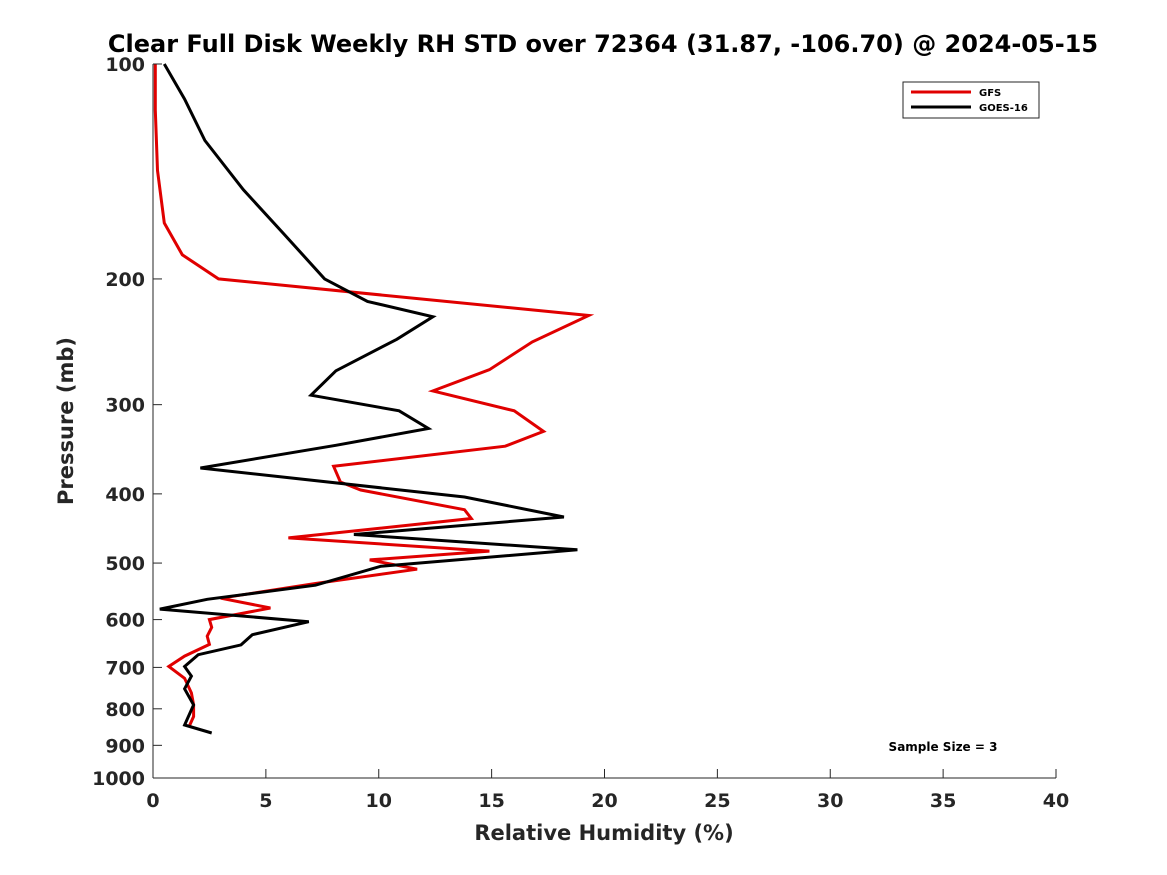 The width and height of the screenshot is (1167, 875). Describe the element at coordinates (125, 564) in the screenshot. I see `y-tick-label: 500` at that location.